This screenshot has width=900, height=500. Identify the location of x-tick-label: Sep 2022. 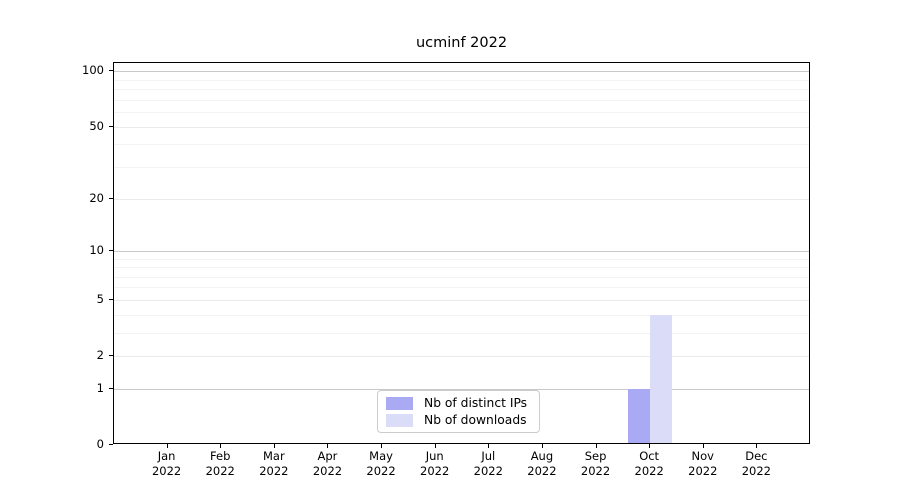
(595, 463).